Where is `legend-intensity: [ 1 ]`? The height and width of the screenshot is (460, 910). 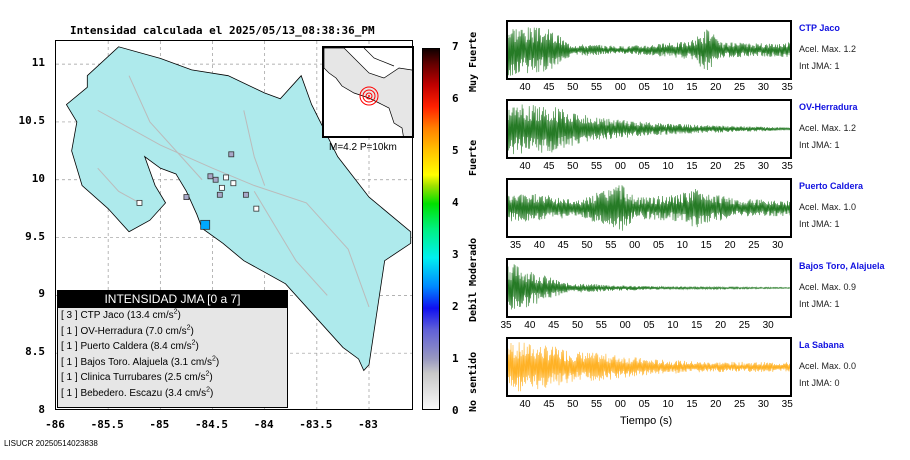 legend-intensity: [ 1 ] is located at coordinates (71, 346).